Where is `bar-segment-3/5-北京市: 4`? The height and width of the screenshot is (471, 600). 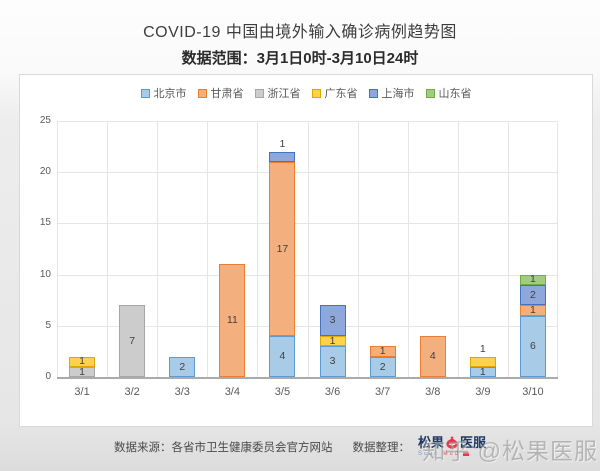
bar-segment-3/5-北京市: 4 is located at coordinates (282, 356).